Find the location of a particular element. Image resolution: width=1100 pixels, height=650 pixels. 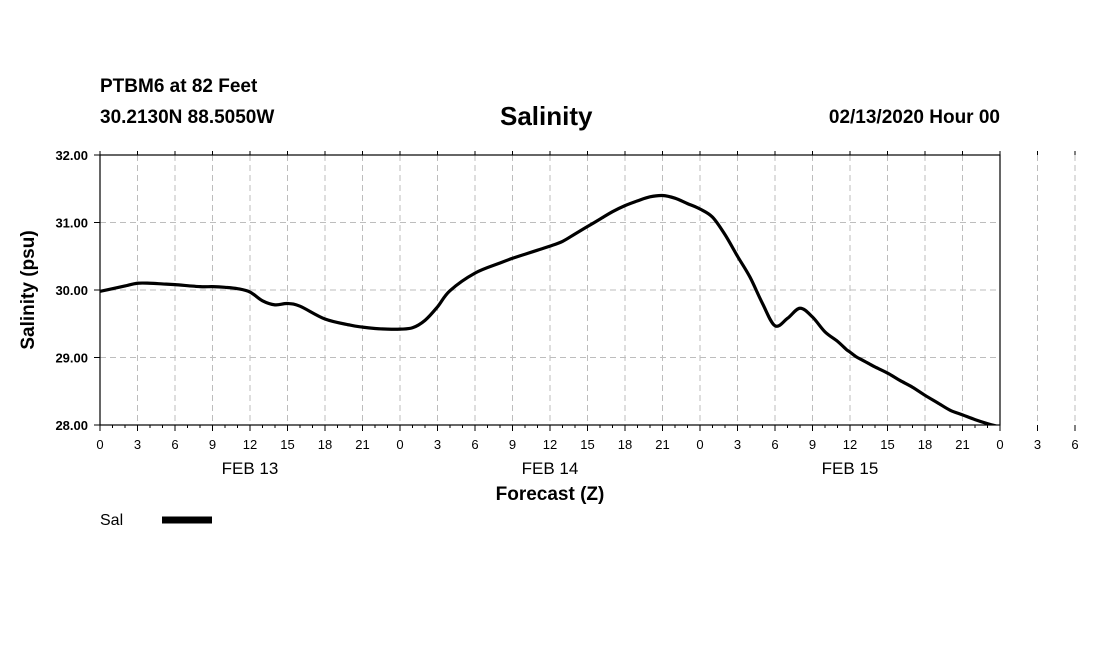

legend-label: Sal is located at coordinates (111, 520).